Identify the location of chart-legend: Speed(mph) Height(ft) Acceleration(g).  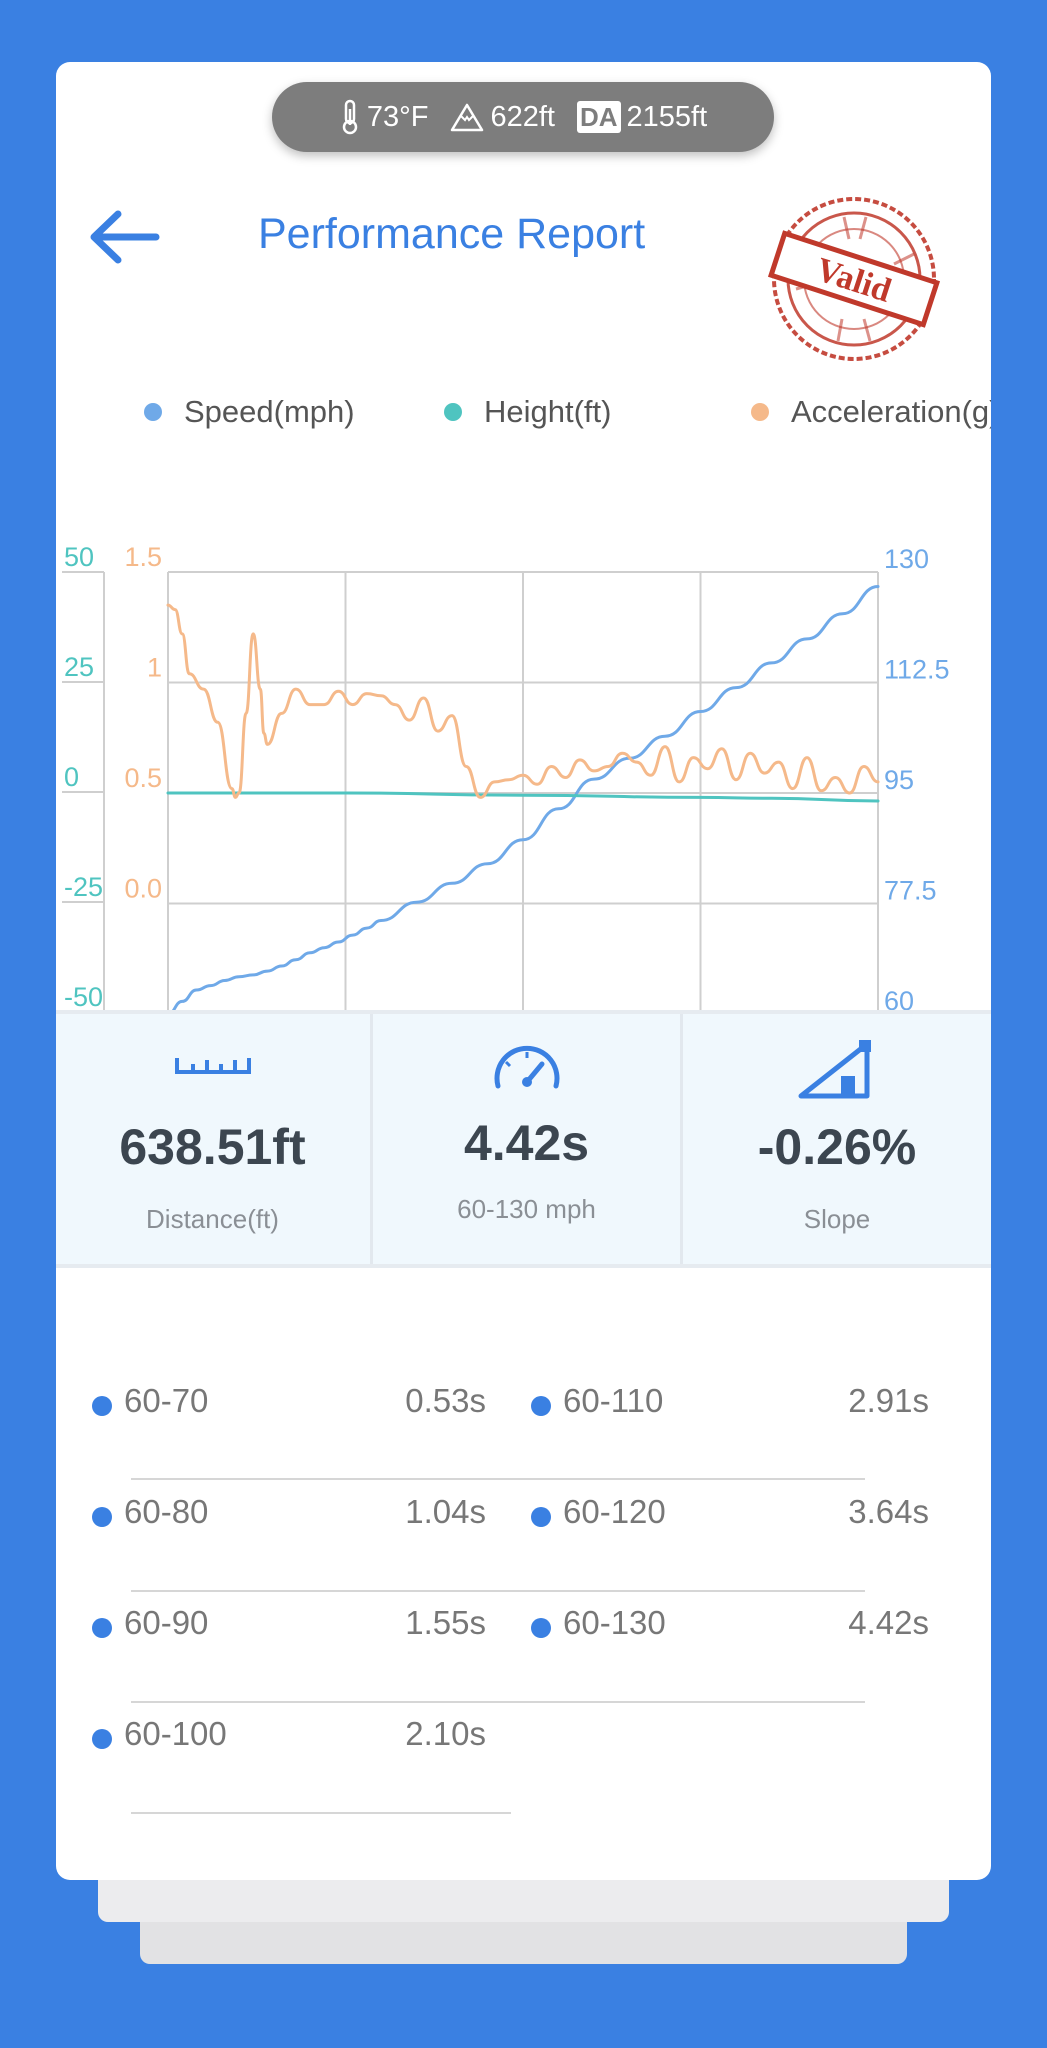
(538, 414).